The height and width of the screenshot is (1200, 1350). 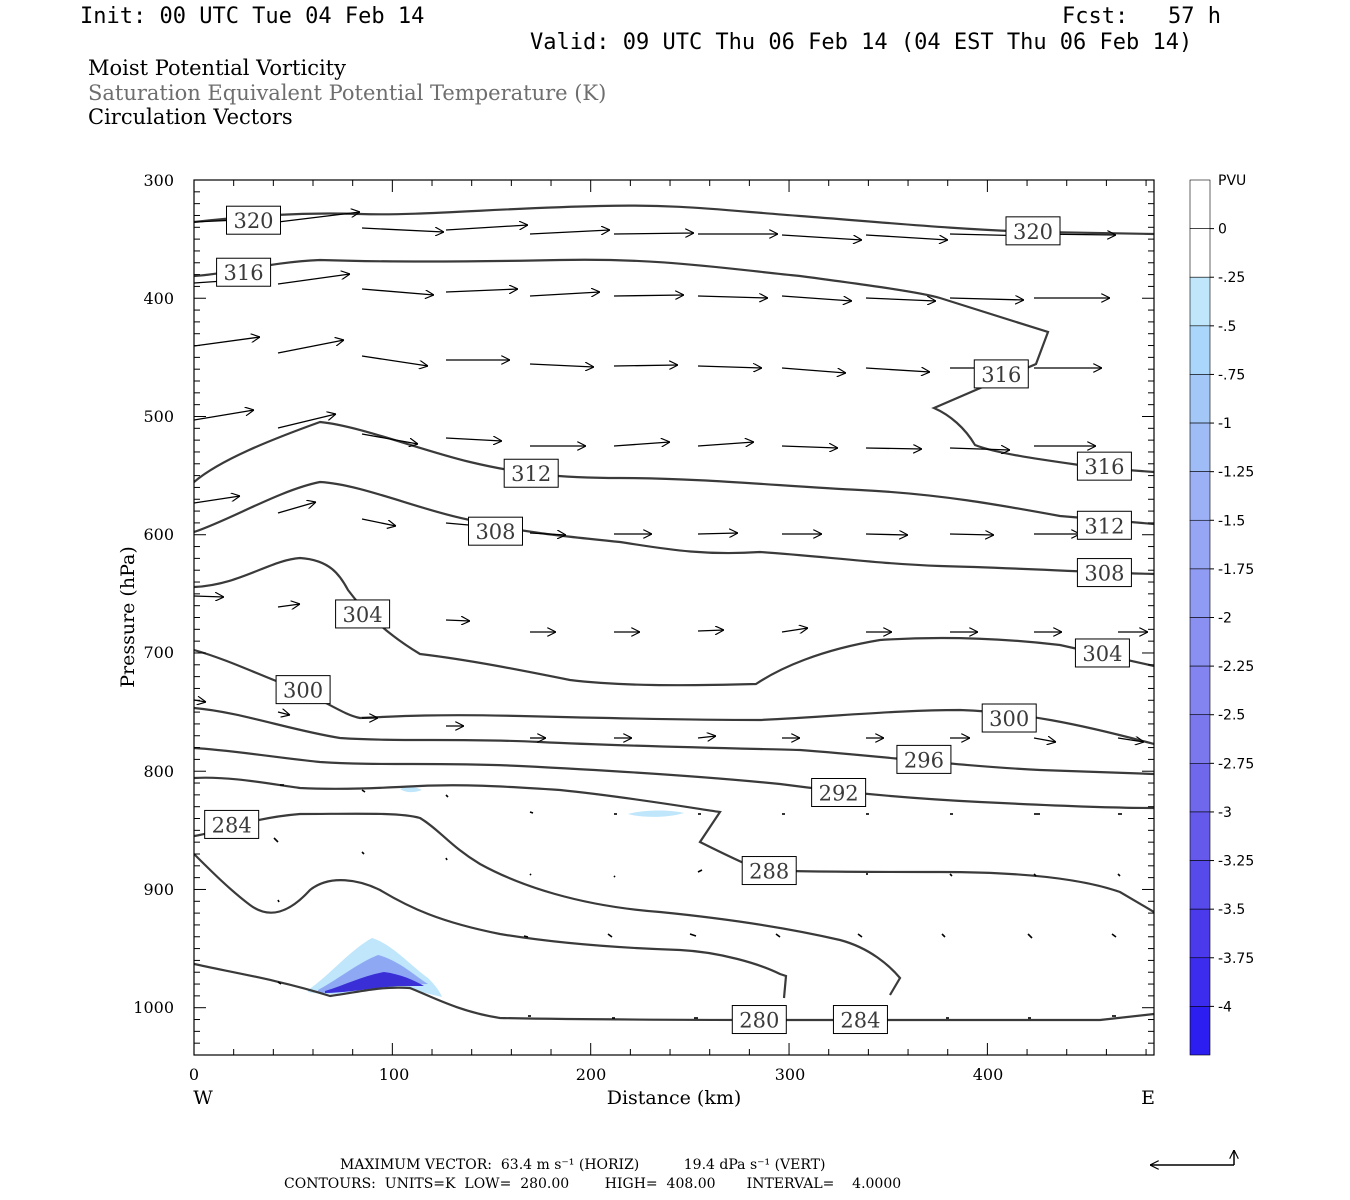 What do you see at coordinates (1222, 230) in the screenshot?
I see `colorbar-label: 0` at bounding box center [1222, 230].